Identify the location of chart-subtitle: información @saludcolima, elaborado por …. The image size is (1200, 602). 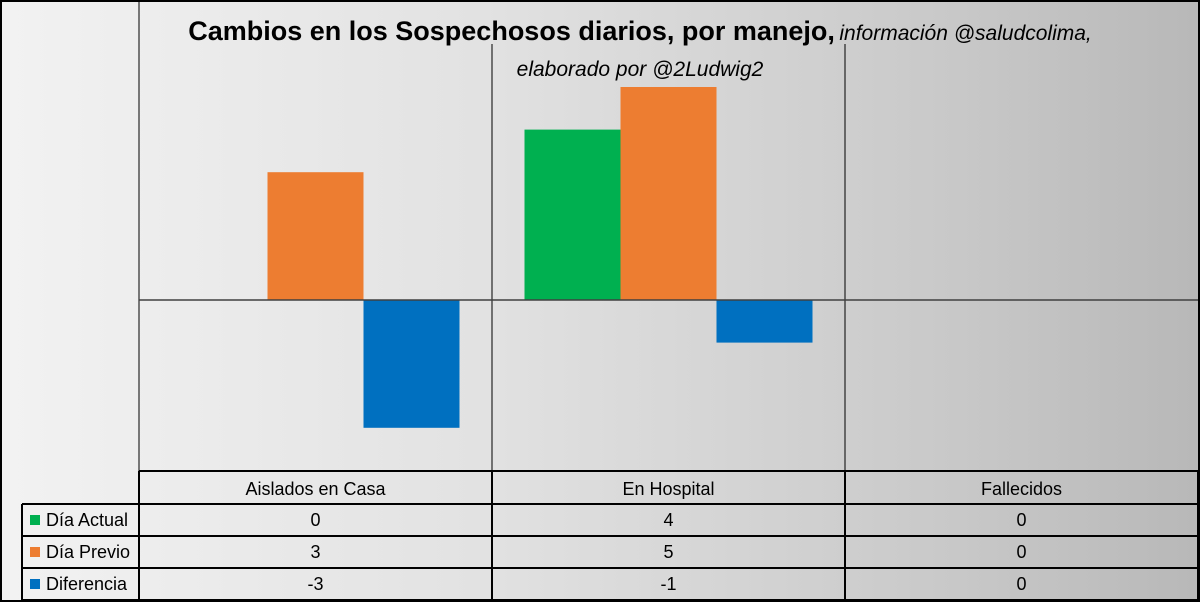
(804, 51).